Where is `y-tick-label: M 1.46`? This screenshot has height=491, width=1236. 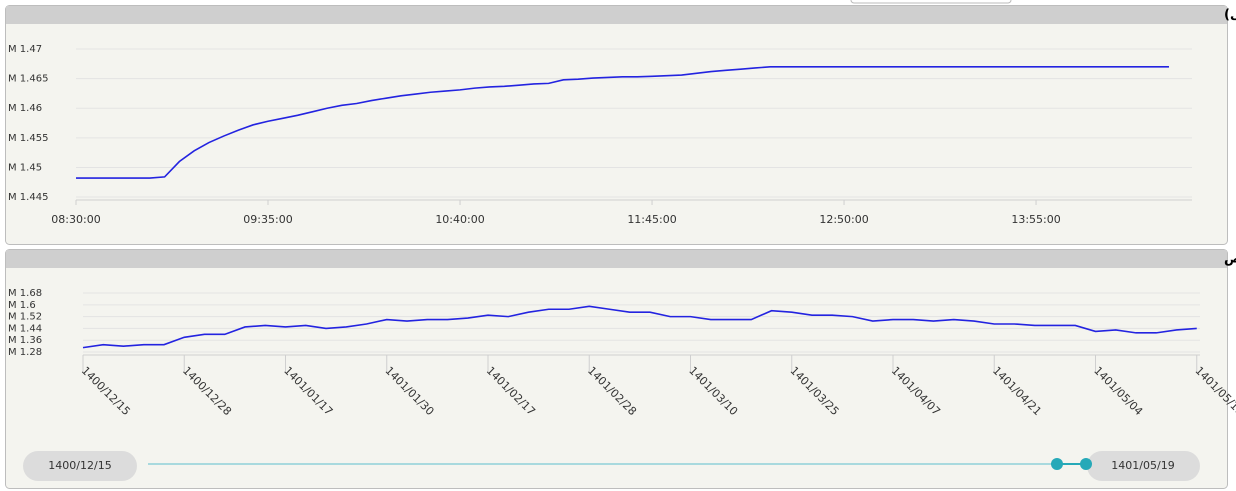 y-tick-label: M 1.46 is located at coordinates (25, 108).